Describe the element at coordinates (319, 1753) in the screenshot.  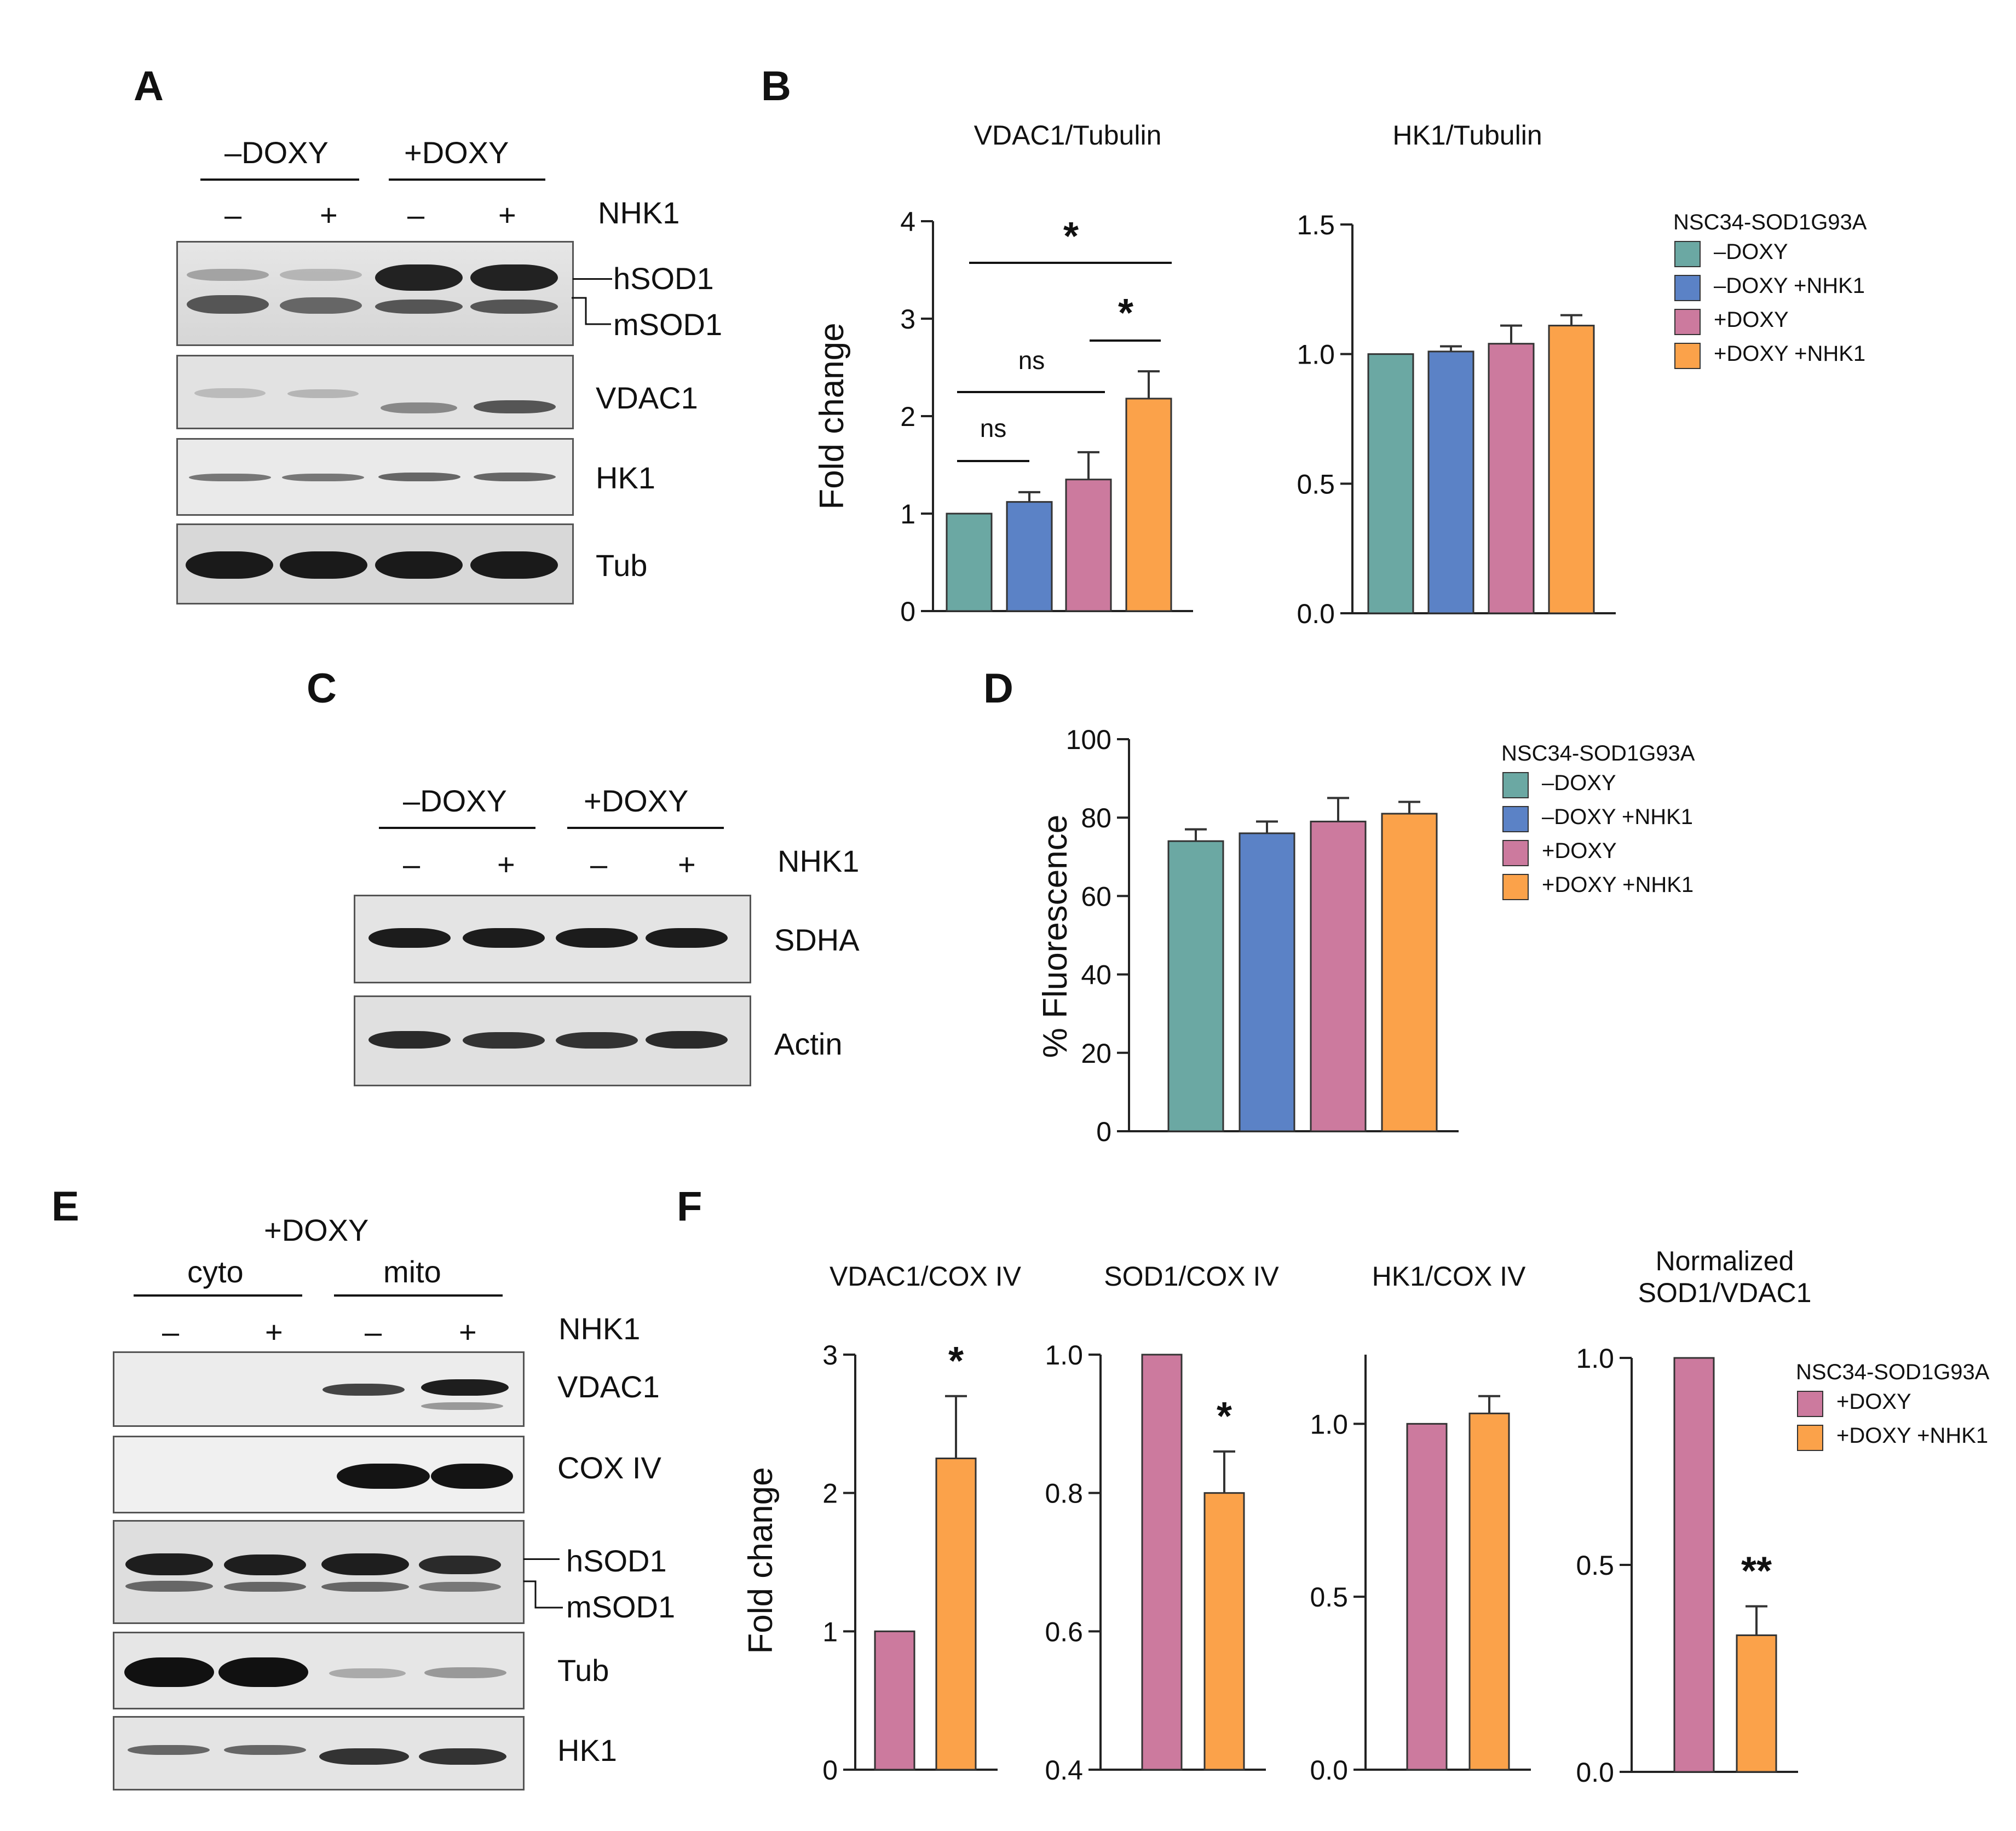
I see `blot-e-hk1-strip` at that location.